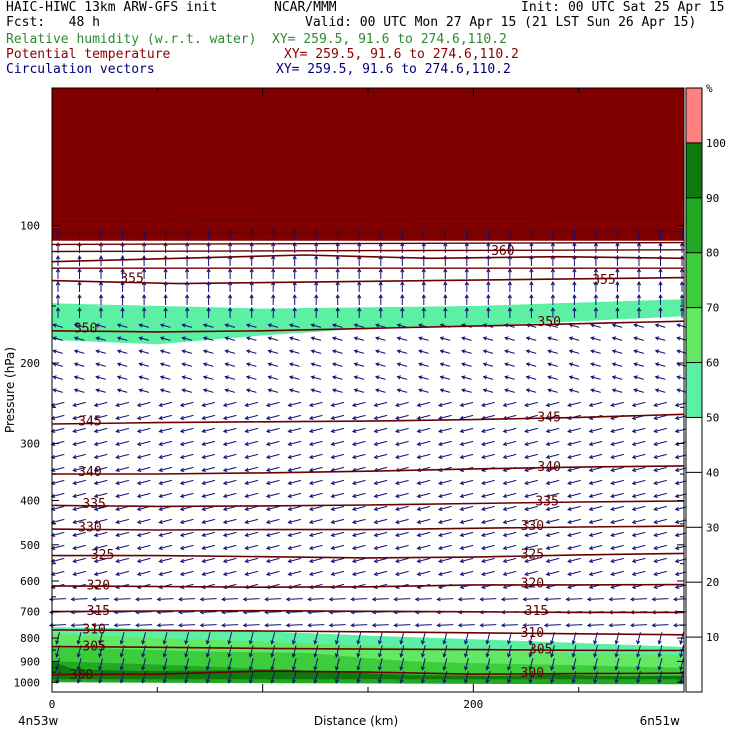 The width and height of the screenshot is (740, 740). What do you see at coordinates (38, 721) in the screenshot?
I see `x-endpoint-left: 4n53w` at bounding box center [38, 721].